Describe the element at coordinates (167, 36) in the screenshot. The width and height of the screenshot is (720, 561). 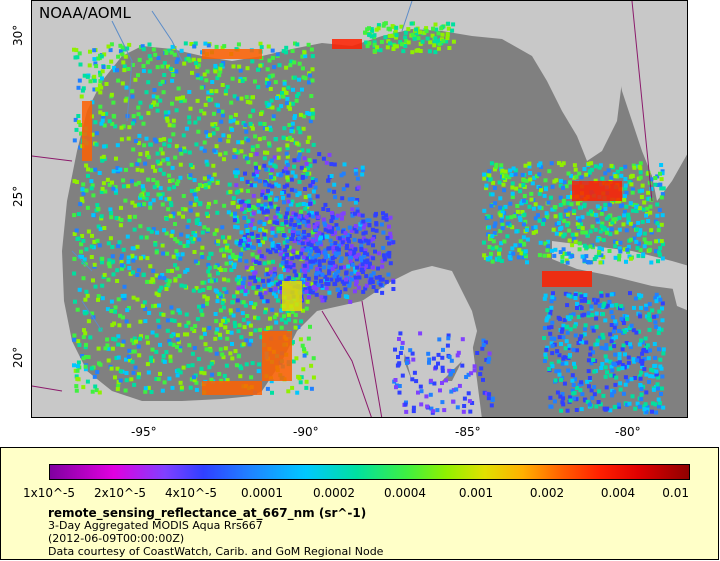
I see `river-line` at that location.